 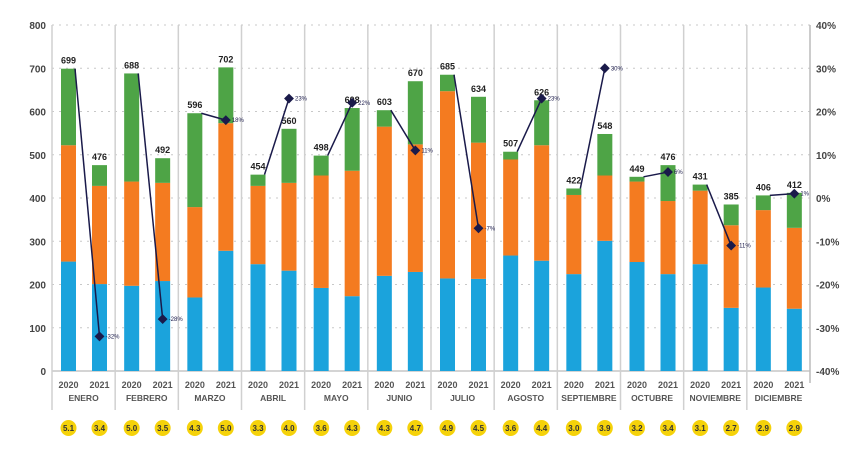 I want to click on total-label: 406, so click(x=763, y=187).